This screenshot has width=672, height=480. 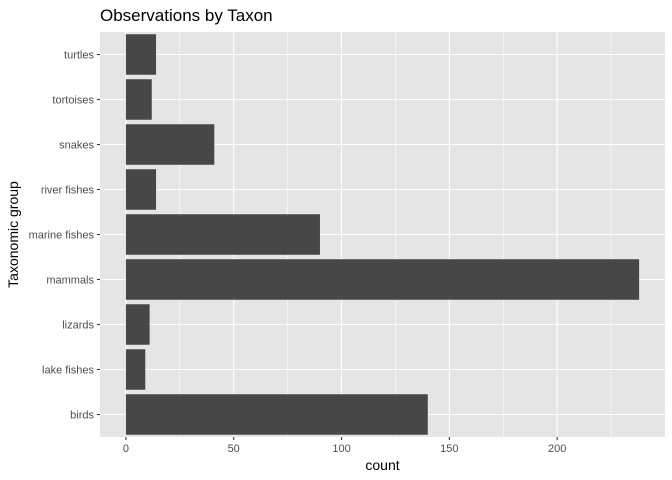 What do you see at coordinates (82, 416) in the screenshot?
I see `y-tick-label: birds` at bounding box center [82, 416].